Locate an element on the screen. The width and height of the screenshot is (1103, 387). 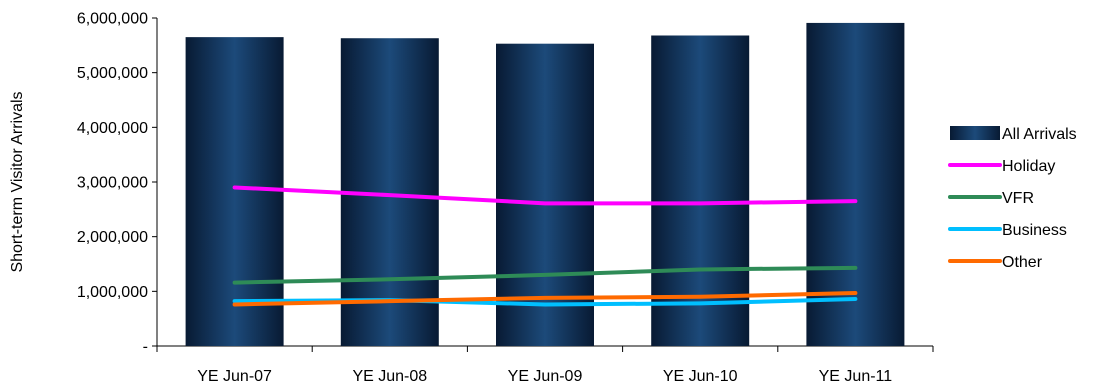
y-tick-label: 4,000,000 is located at coordinates (112, 128).